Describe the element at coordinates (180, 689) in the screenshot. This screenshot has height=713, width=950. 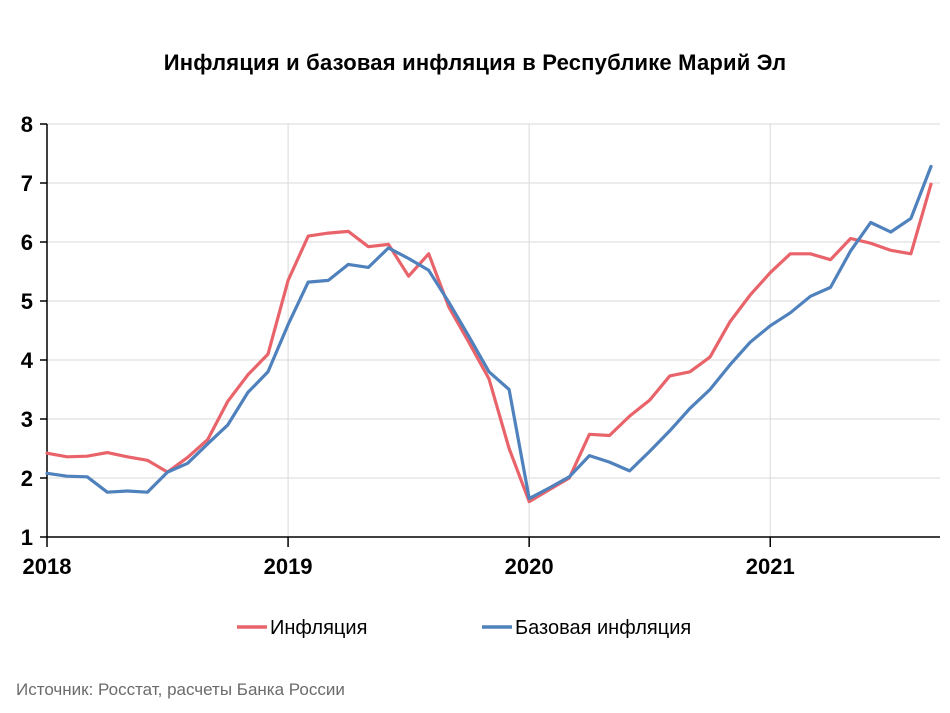
I see `source-note: Источник: Росстат, расчеты Банка России` at that location.